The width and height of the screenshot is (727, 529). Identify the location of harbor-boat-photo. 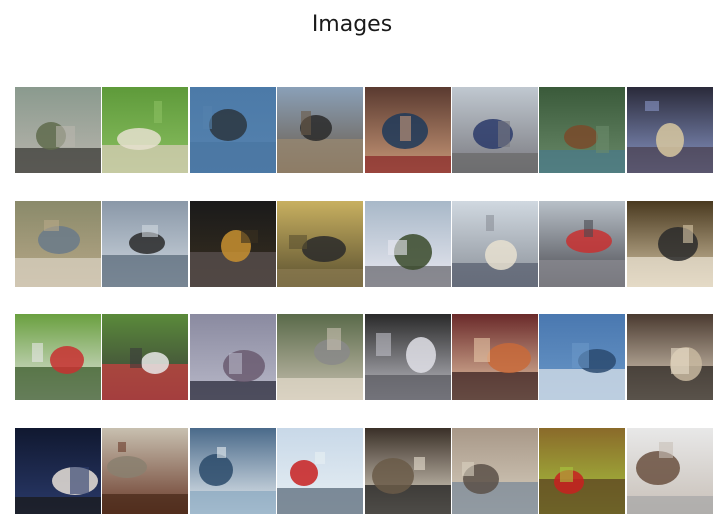
(233, 357).